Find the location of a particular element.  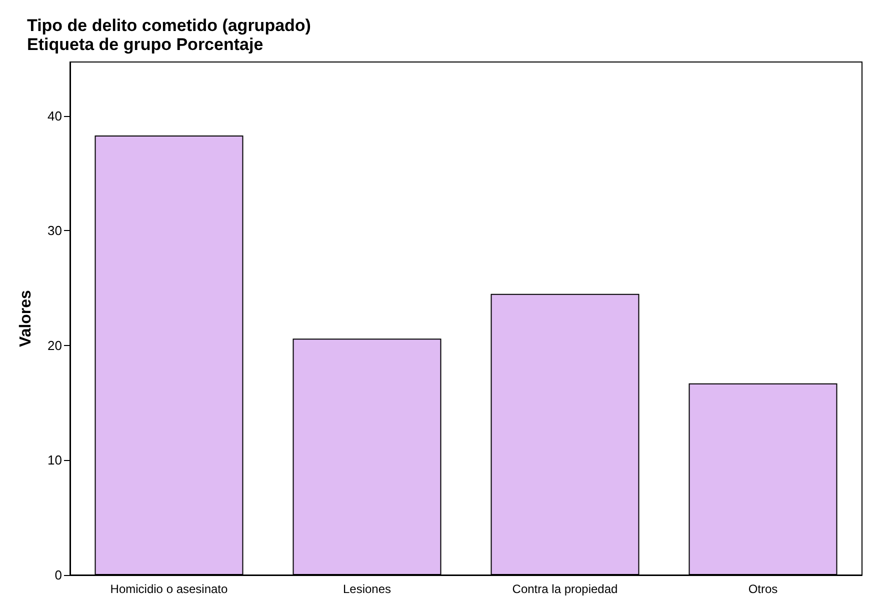

chart-subtitle: Etiqueta de grupo Porcentaje is located at coordinates (145, 44).